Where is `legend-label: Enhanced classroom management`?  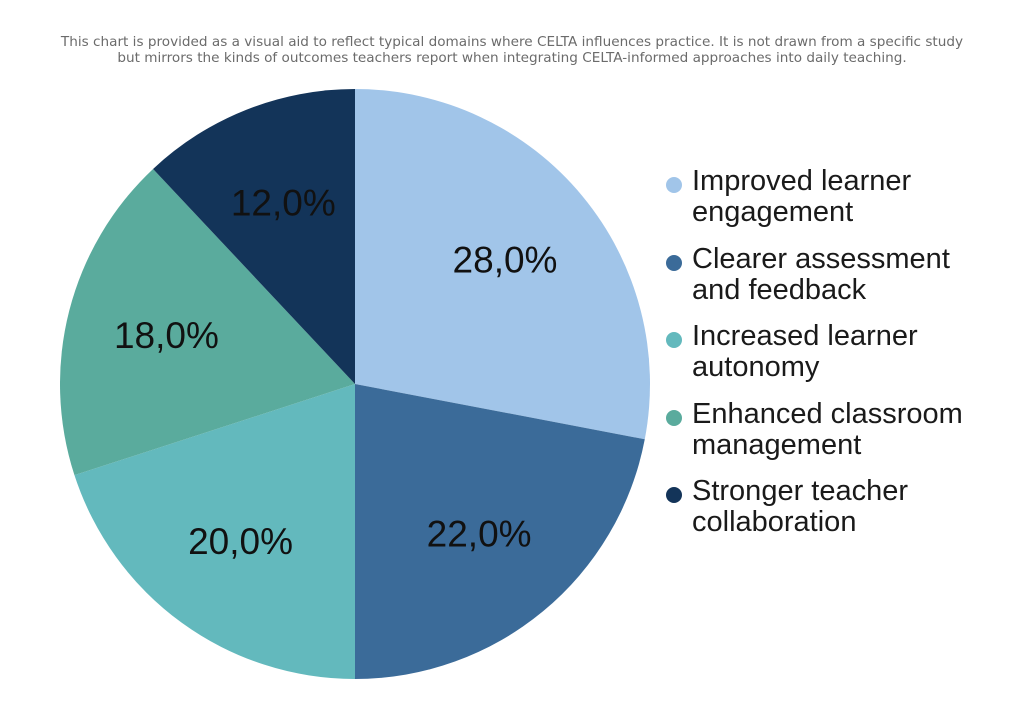
legend-label: Enhanced classroom management is located at coordinates (858, 429).